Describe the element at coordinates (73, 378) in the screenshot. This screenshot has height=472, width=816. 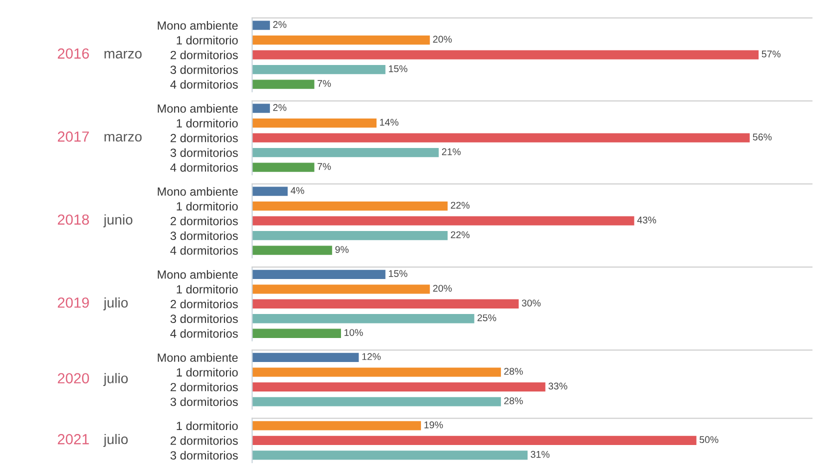
I see `text: 2020` at that location.